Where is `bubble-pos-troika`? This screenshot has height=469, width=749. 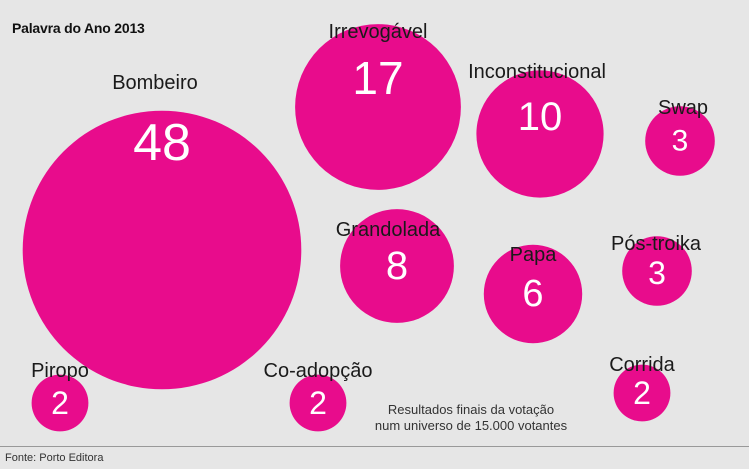
bubble-pos-troika is located at coordinates (657, 271).